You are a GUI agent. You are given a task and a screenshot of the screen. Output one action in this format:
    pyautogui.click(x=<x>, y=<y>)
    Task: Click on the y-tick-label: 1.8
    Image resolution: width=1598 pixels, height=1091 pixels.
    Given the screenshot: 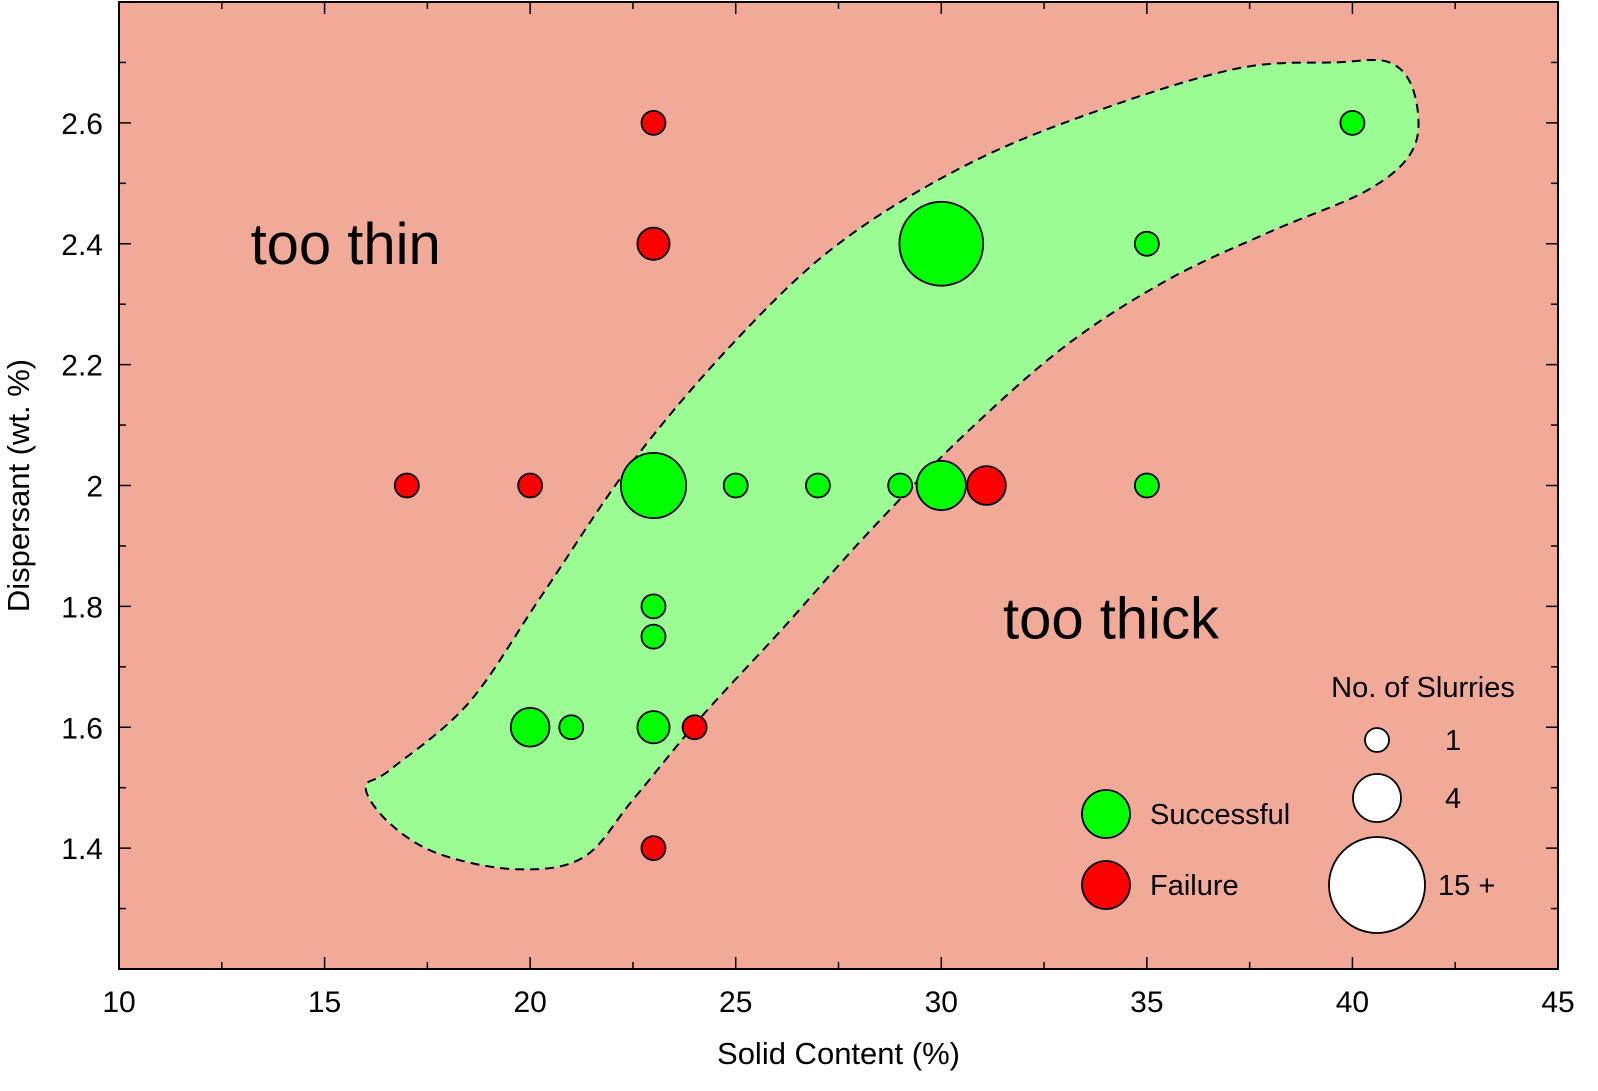 What is the action you would take?
    pyautogui.click(x=82, y=607)
    